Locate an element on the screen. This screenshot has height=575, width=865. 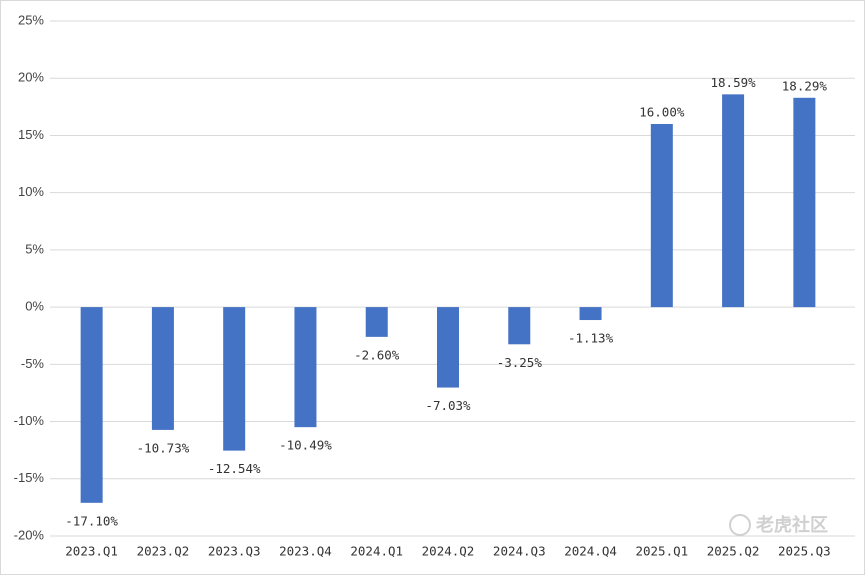
y-tick-label: 20% is located at coordinates (31, 77).